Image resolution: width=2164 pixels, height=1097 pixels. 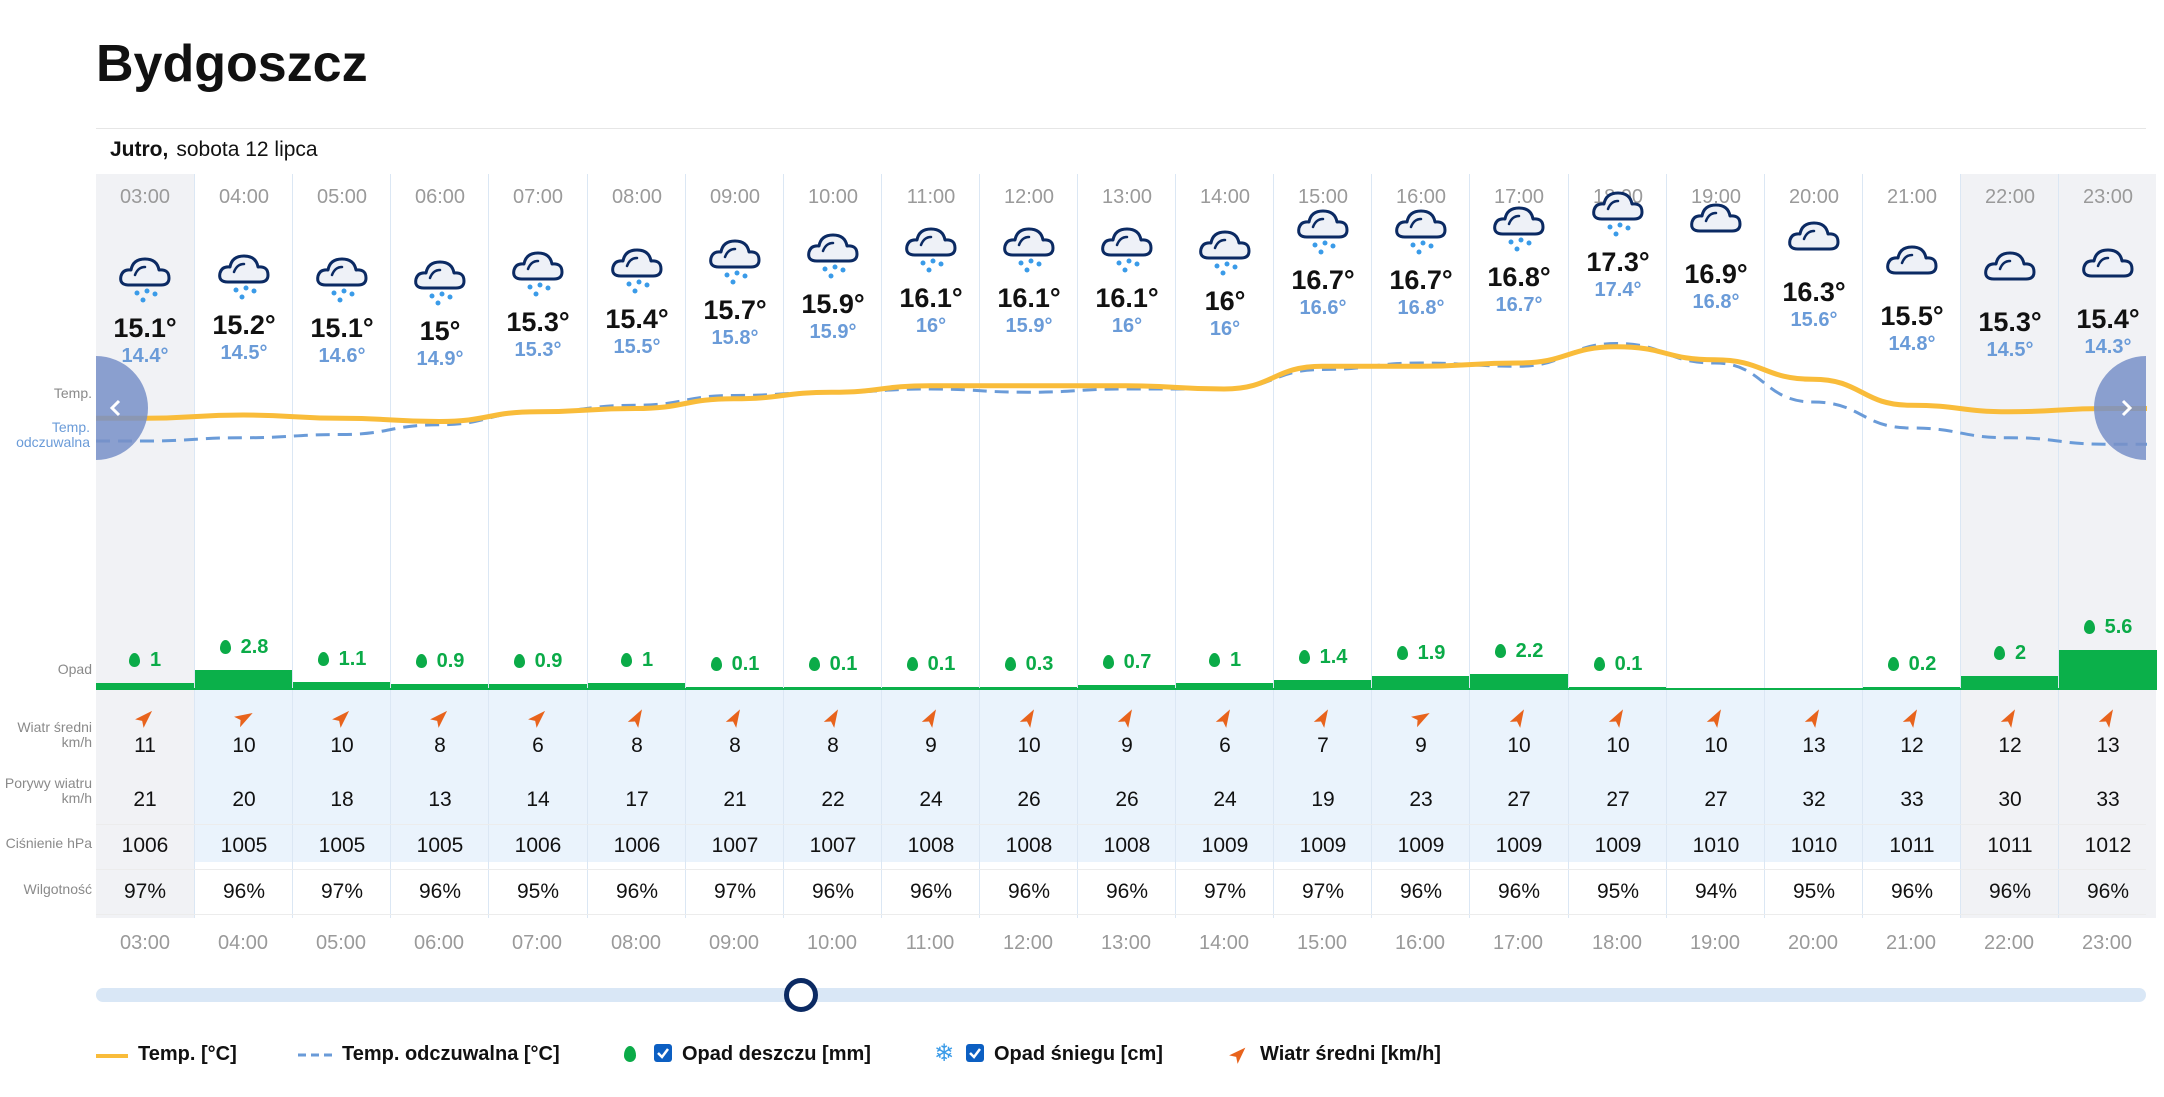 I want to click on hour-column: 06:00 15° 14.9° 0.9 8 13 1005 96%, so click(x=439, y=546).